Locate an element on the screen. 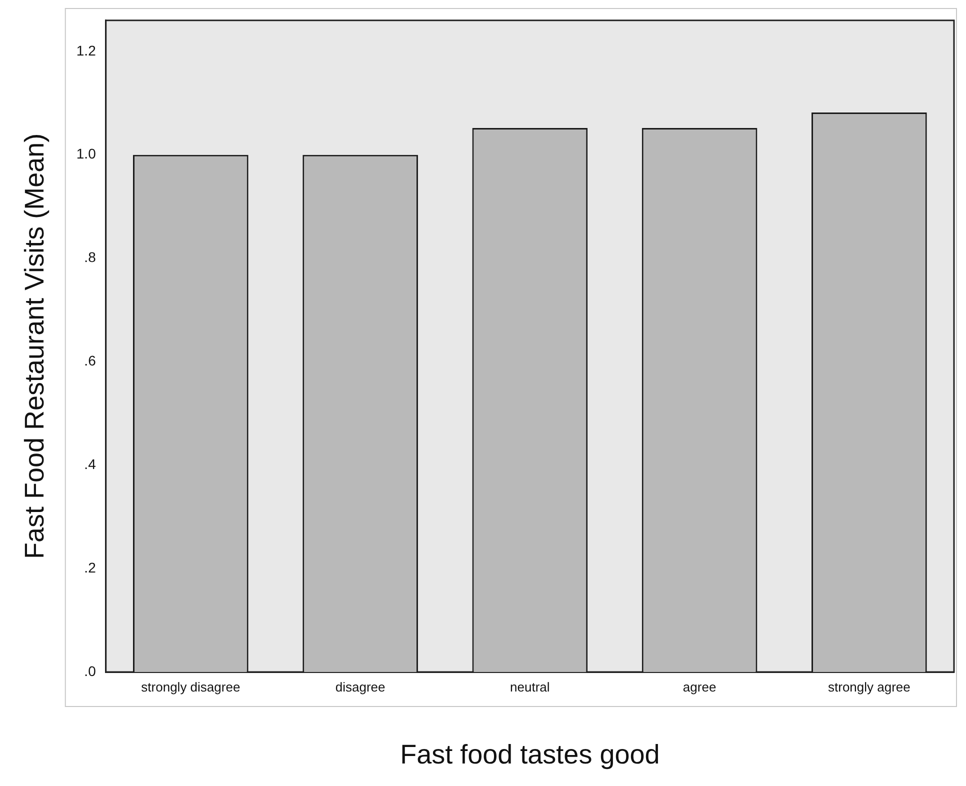 The width and height of the screenshot is (966, 786). y-tick-label: .4 is located at coordinates (90, 464).